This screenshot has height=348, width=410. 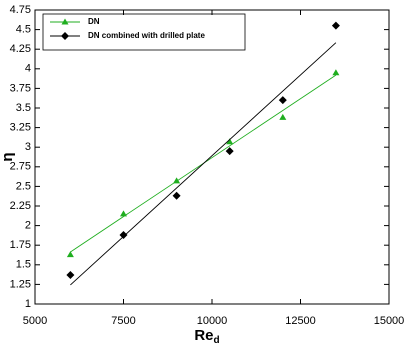 What do you see at coordinates (28, 69) in the screenshot?
I see `y-tick-label: 4` at bounding box center [28, 69].